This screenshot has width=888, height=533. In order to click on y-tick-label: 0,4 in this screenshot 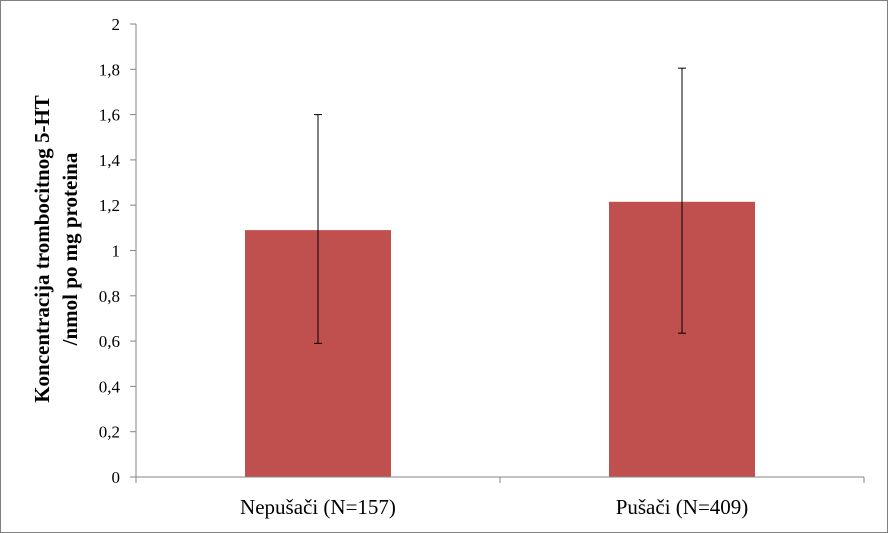, I will do `click(110, 386)`.